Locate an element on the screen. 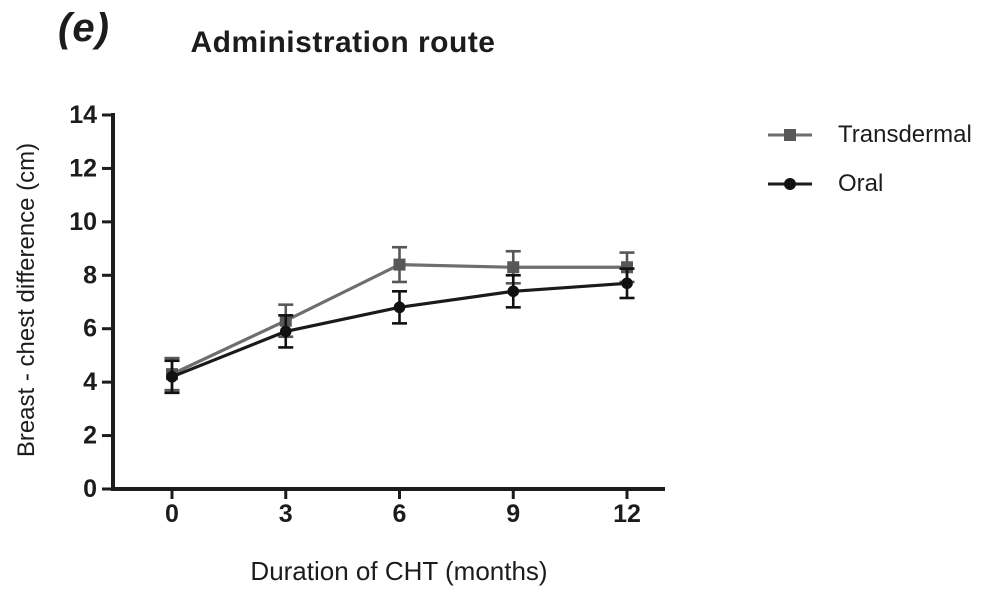  chart-title: Administration route is located at coordinates (343, 42).